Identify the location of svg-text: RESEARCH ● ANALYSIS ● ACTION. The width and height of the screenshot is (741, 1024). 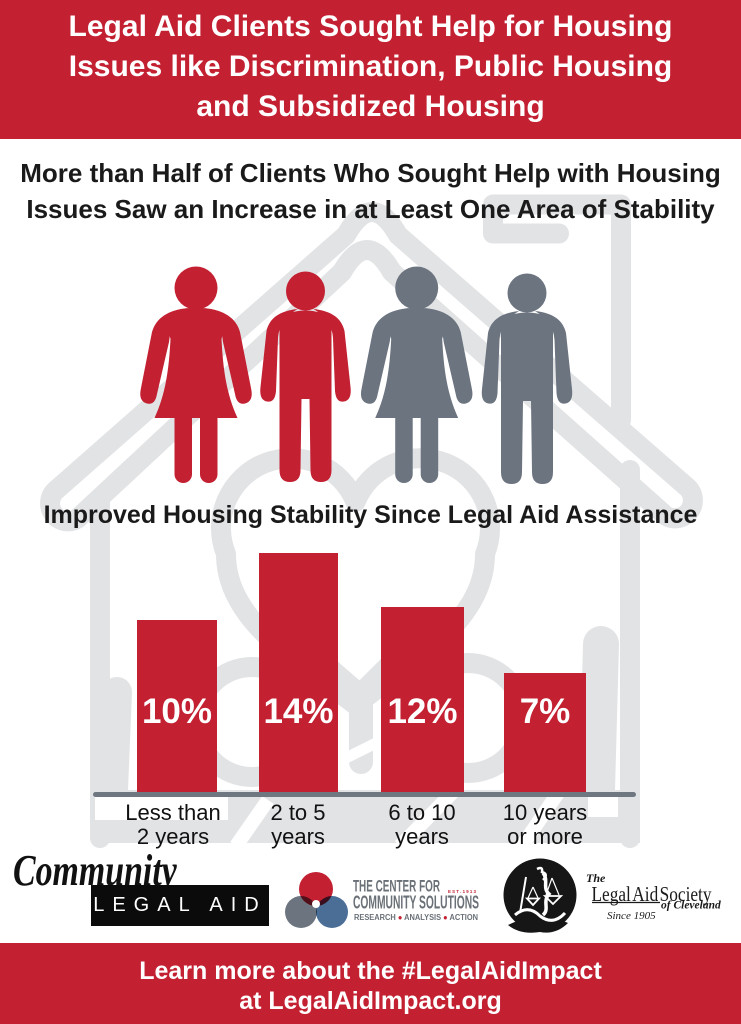
(416, 917).